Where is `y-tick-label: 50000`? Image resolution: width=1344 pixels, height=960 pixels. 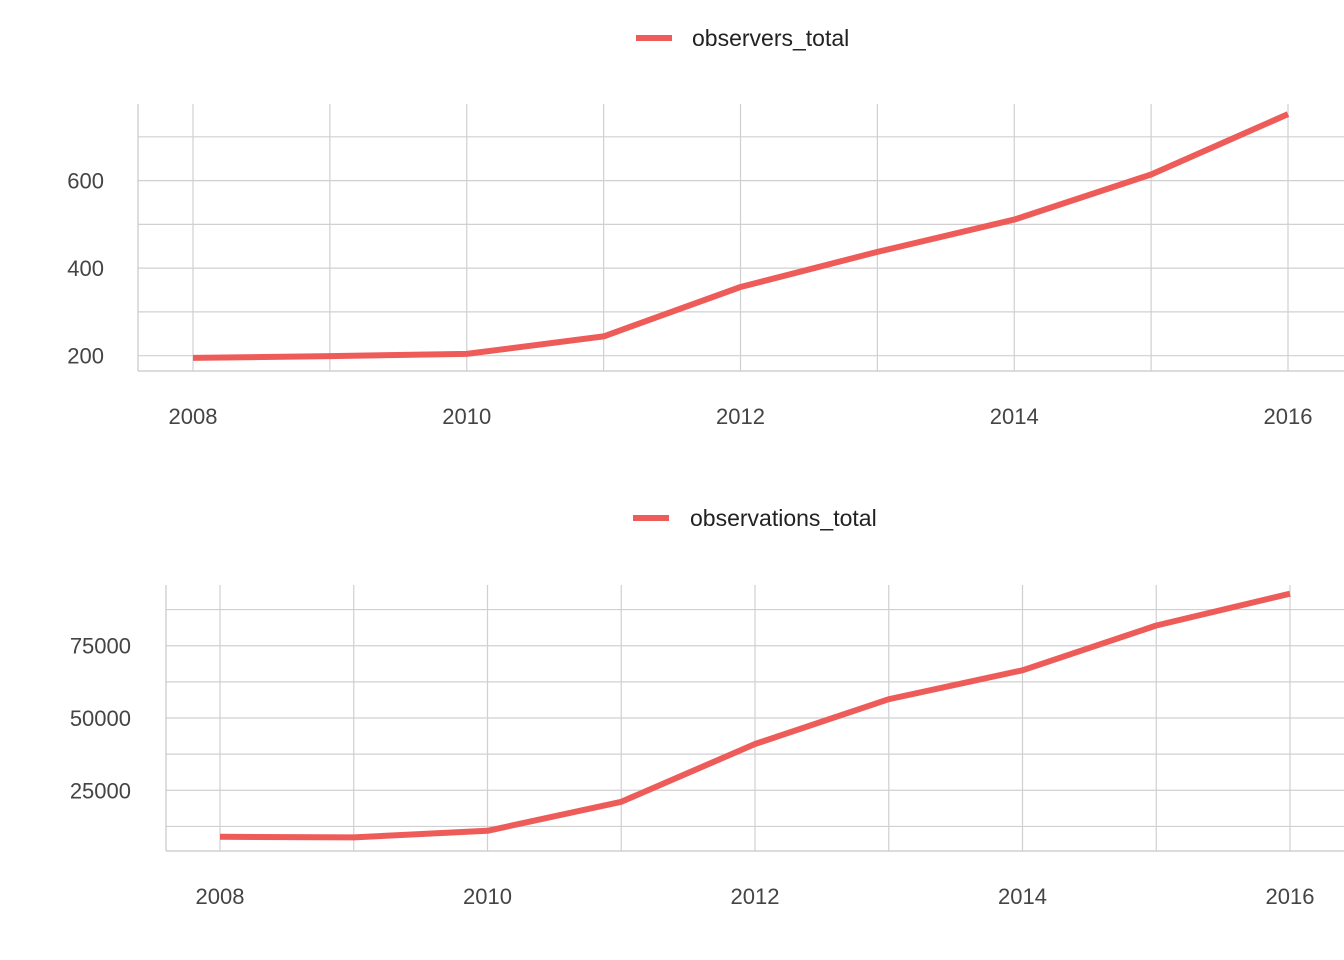 y-tick-label: 50000 is located at coordinates (100, 718).